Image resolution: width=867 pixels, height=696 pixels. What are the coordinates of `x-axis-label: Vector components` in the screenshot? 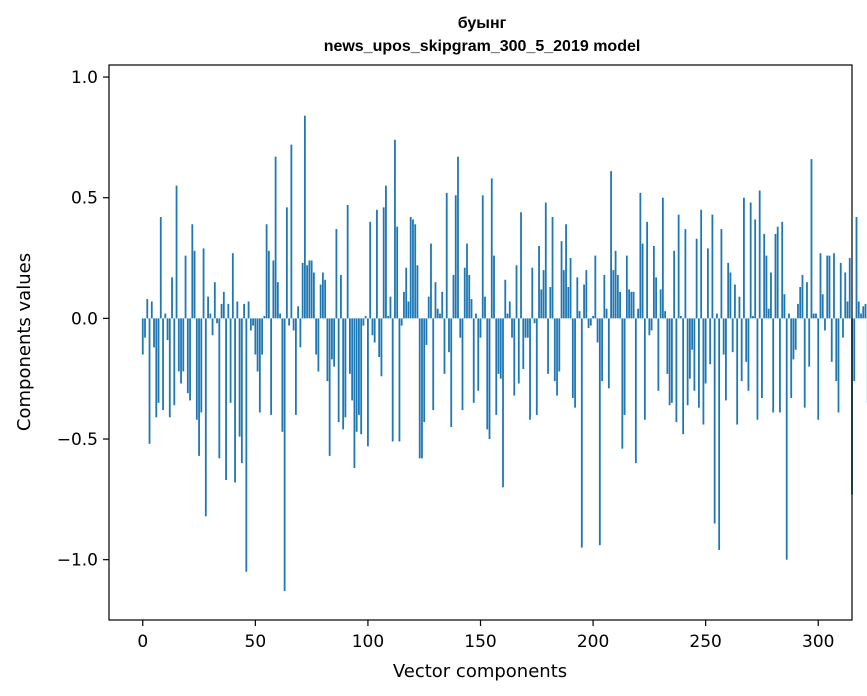 It's located at (480, 671).